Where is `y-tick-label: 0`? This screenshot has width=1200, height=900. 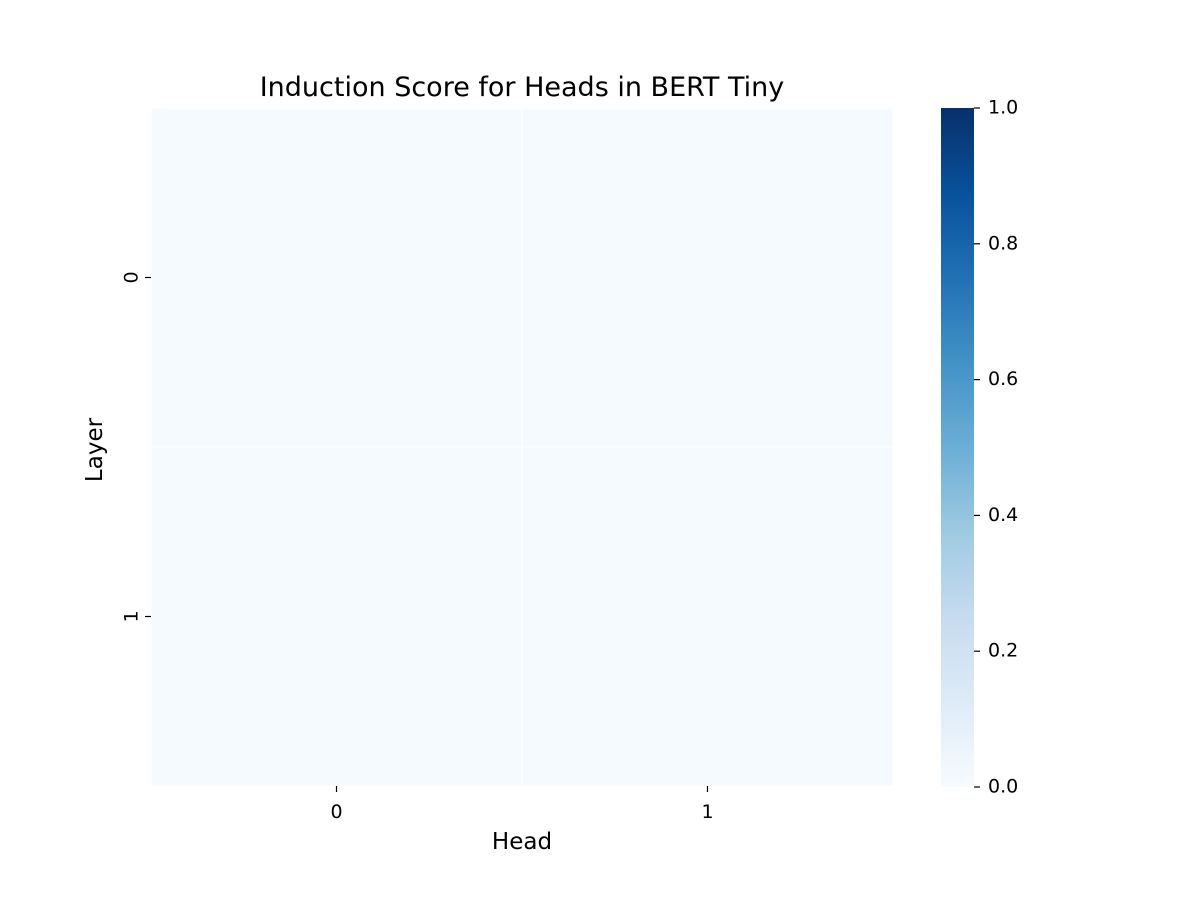 y-tick-label: 0 is located at coordinates (132, 277).